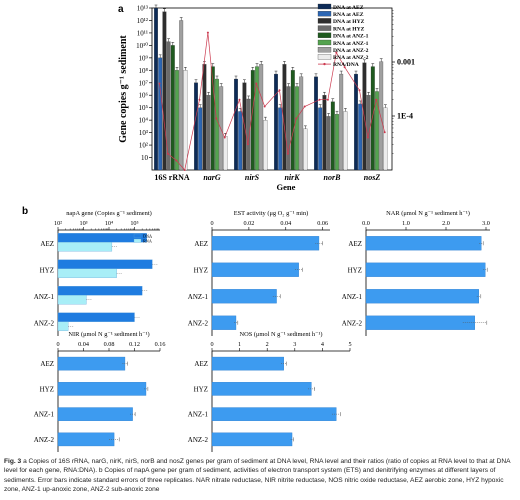  Describe the element at coordinates (109, 223) in the screenshot. I see `x-tick-label-1: 10⁴` at that location.